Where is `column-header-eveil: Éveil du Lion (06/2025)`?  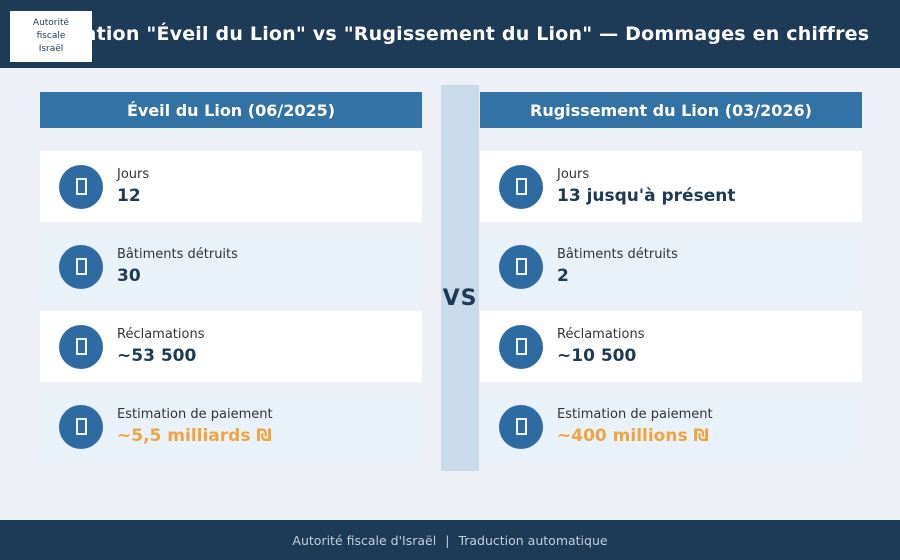
column-header-eveil: Éveil du Lion (06/2025) is located at coordinates (231, 110).